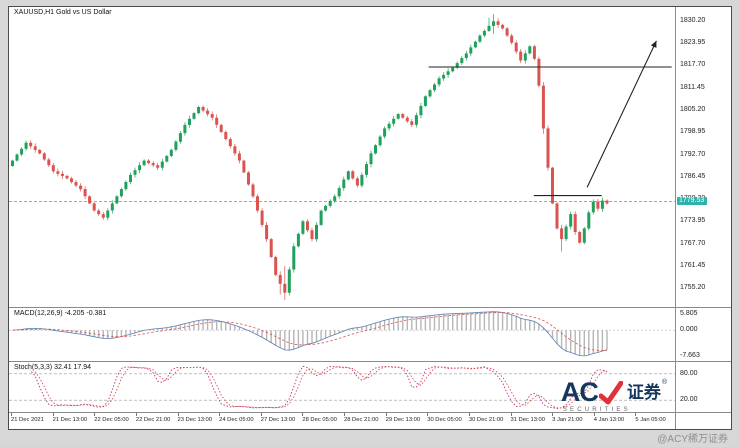 The height and width of the screenshot is (447, 740). Describe the element at coordinates (370, 412) in the screenshot. I see `separator-stoch-time` at that location.